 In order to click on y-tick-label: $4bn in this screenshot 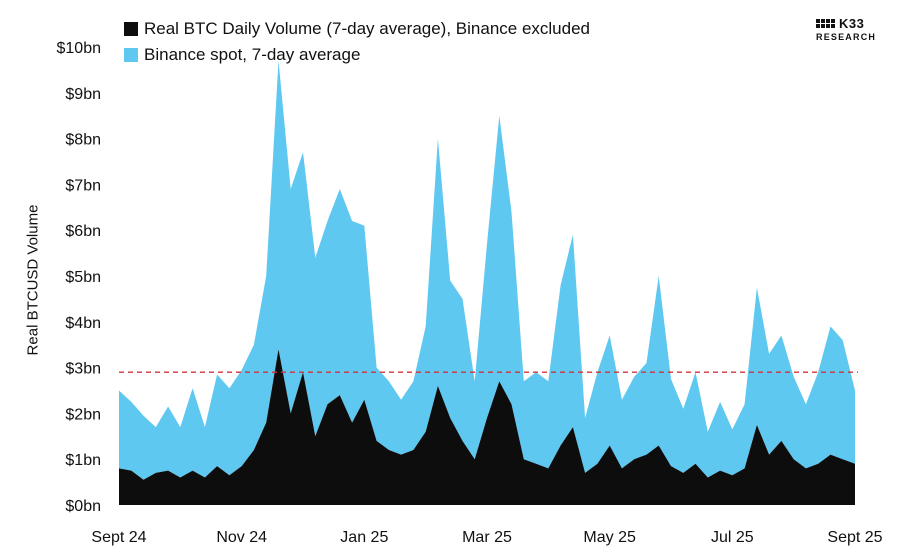, I will do `click(83, 323)`.